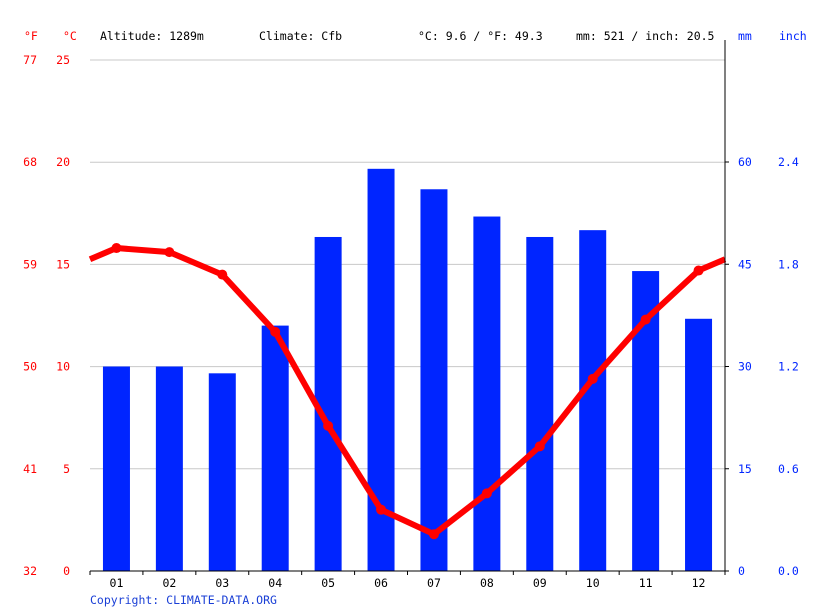  Describe the element at coordinates (788, 162) in the screenshot. I see `inch-tick-label: 2.4` at that location.